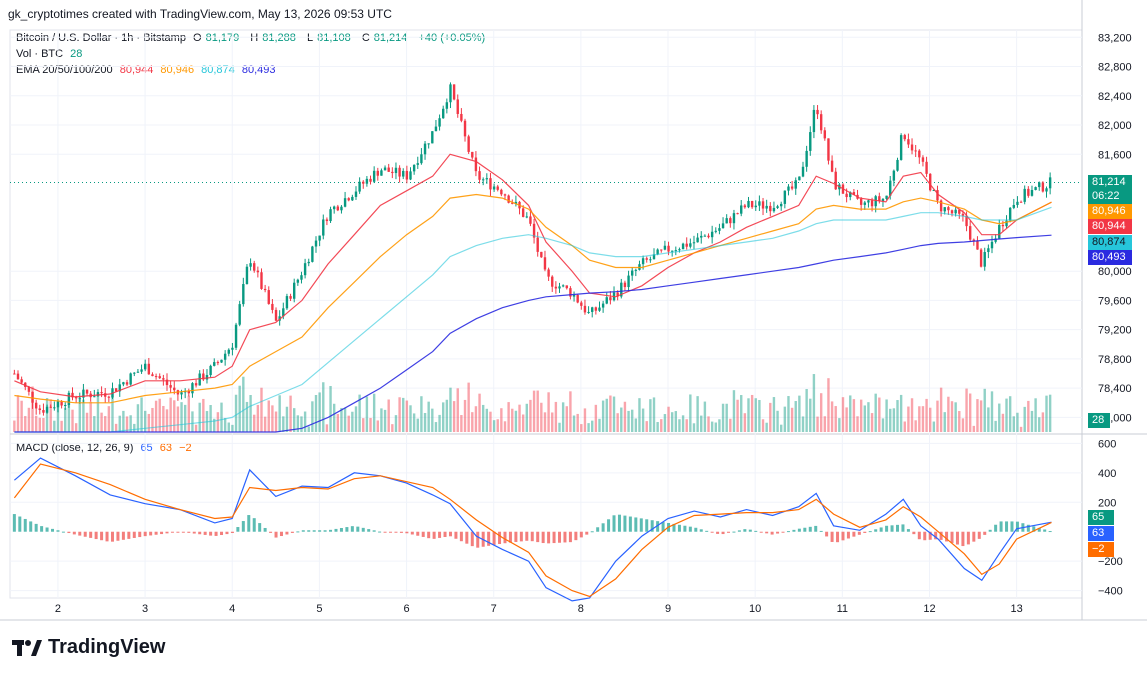 The image size is (1147, 675). I want to click on close-value: 81,214, so click(390, 38).